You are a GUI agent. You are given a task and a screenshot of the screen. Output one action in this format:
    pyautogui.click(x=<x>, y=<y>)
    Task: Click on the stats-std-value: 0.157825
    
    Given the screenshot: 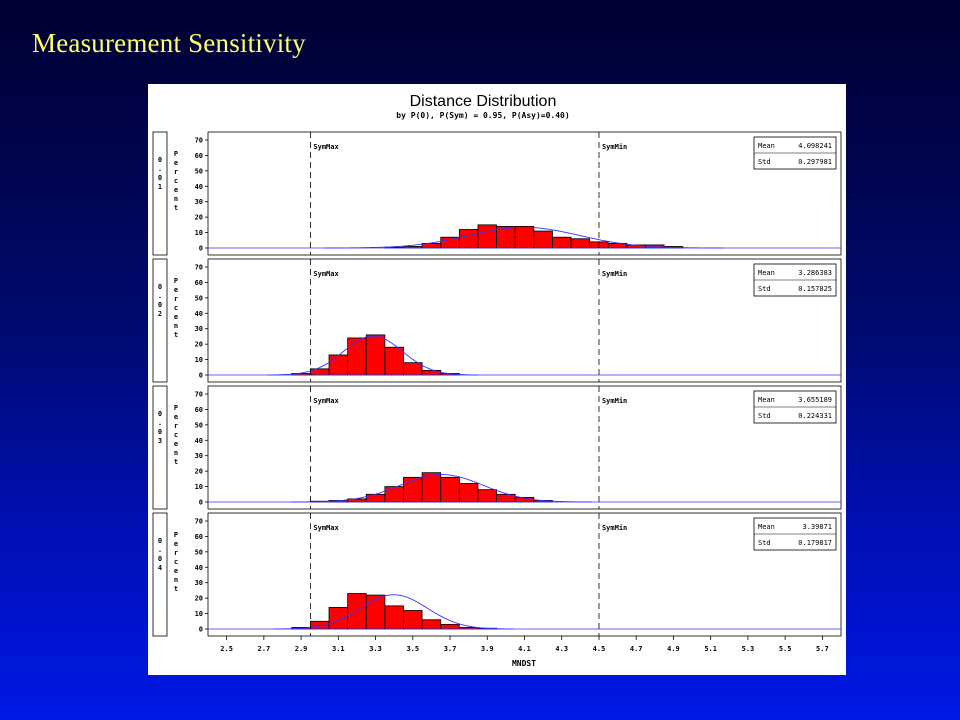 What is the action you would take?
    pyautogui.click(x=815, y=289)
    